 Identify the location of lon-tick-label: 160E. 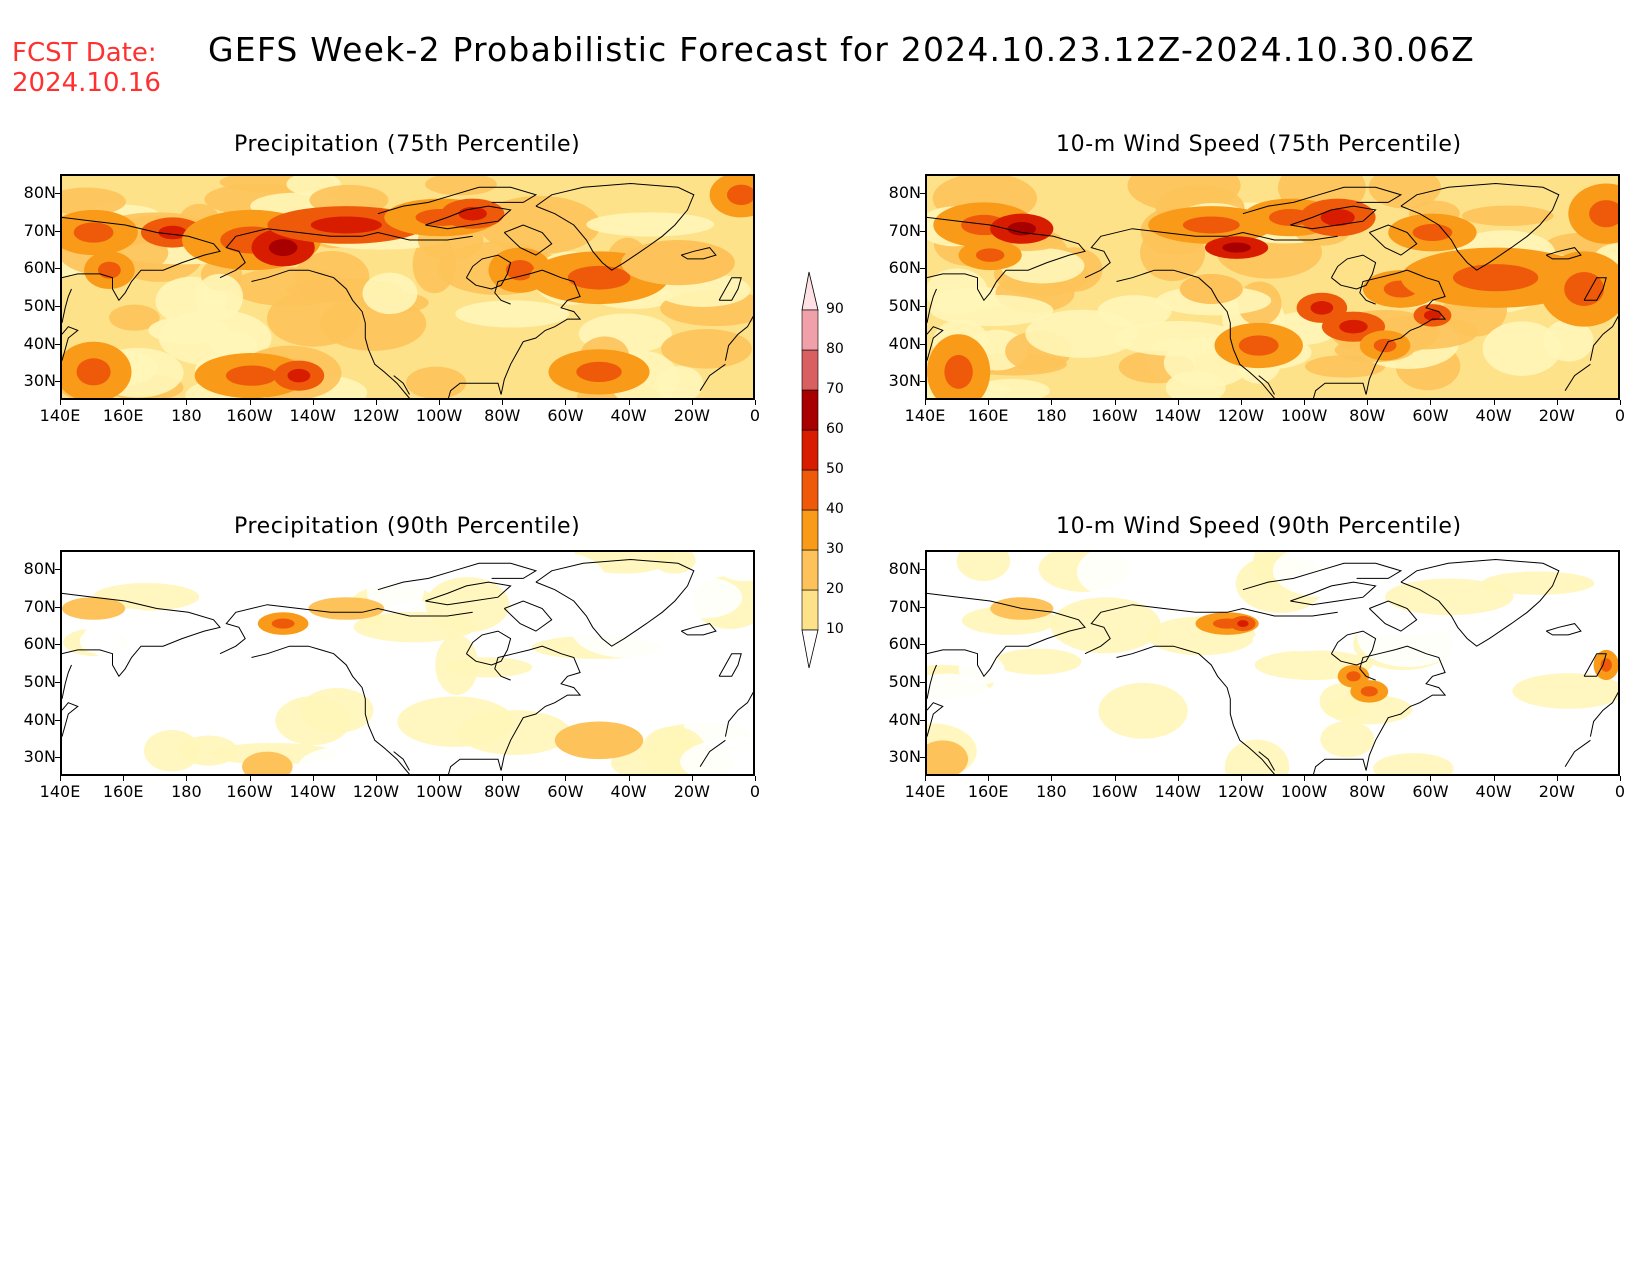
(123, 415).